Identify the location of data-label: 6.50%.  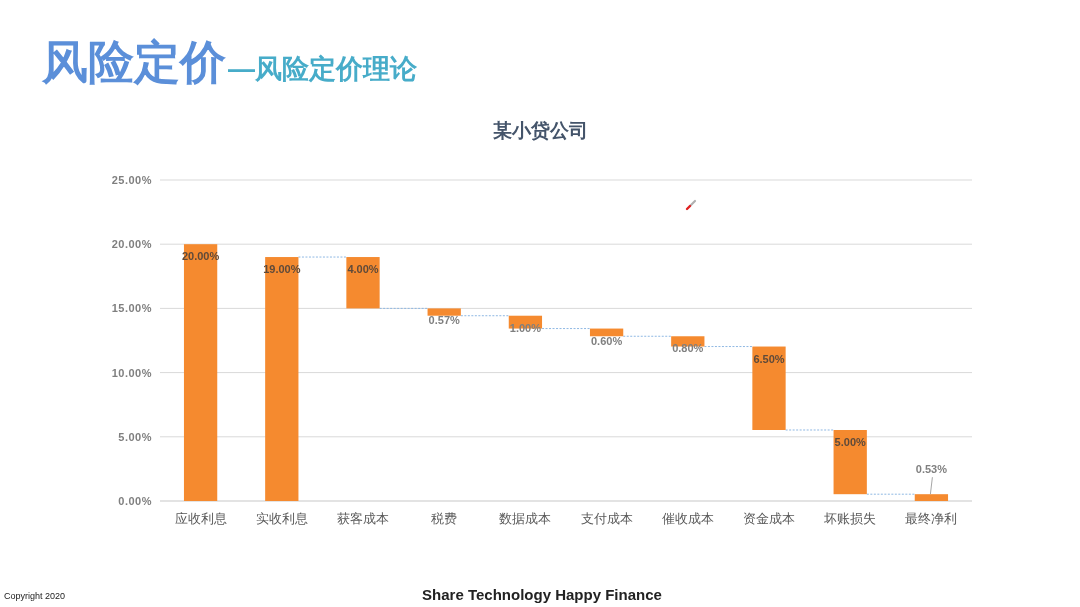
(769, 358).